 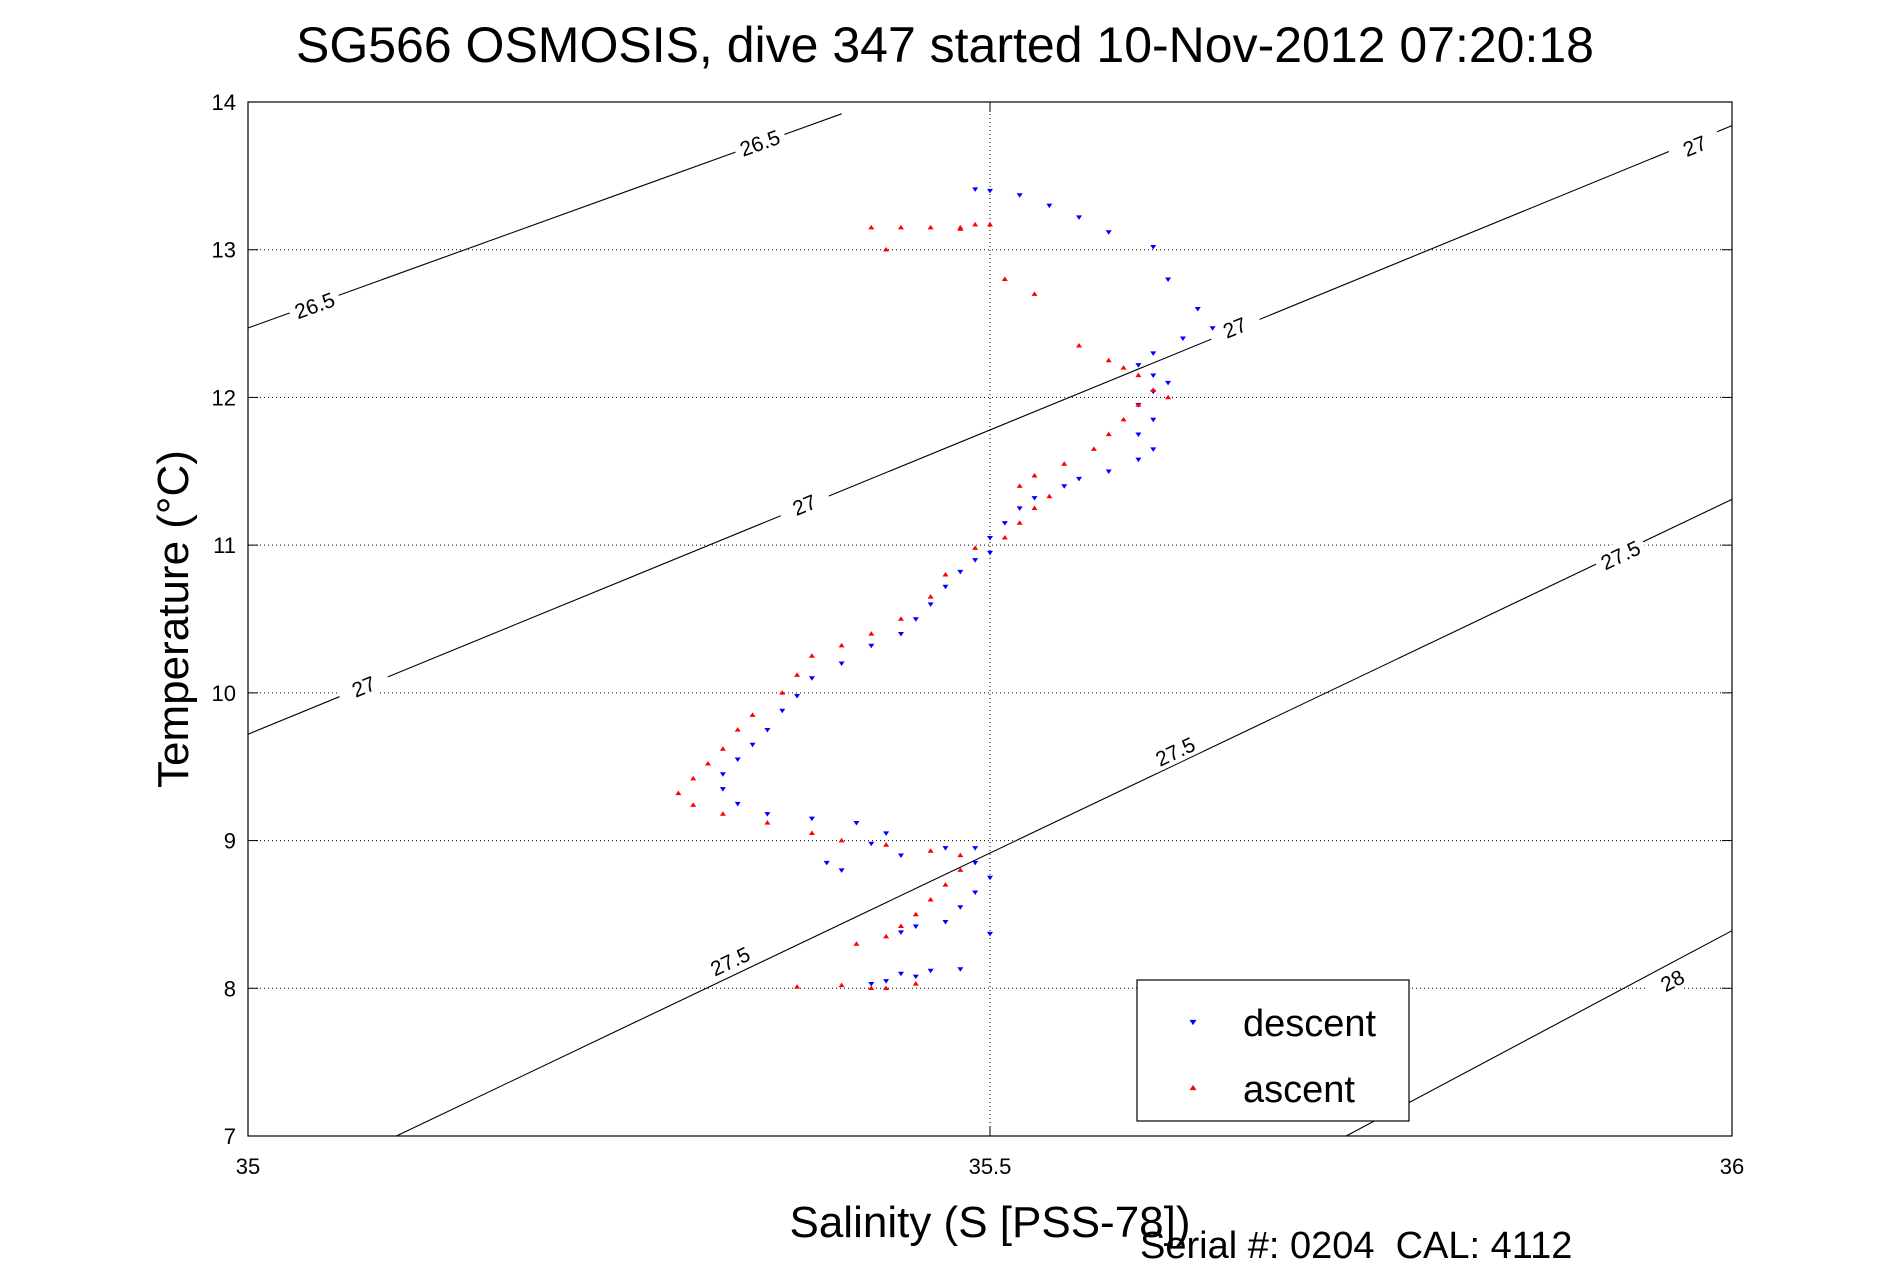 What do you see at coordinates (224, 693) in the screenshot?
I see `y-tick-label: 10` at bounding box center [224, 693].